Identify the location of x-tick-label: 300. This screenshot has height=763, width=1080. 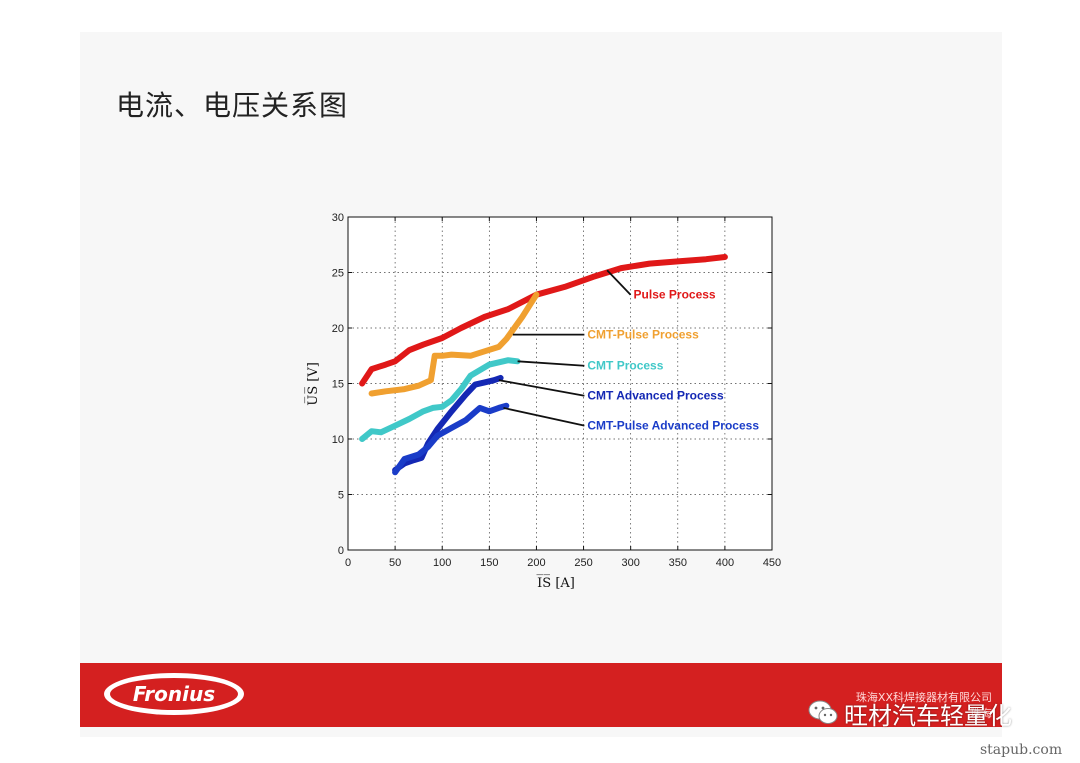
(630, 563).